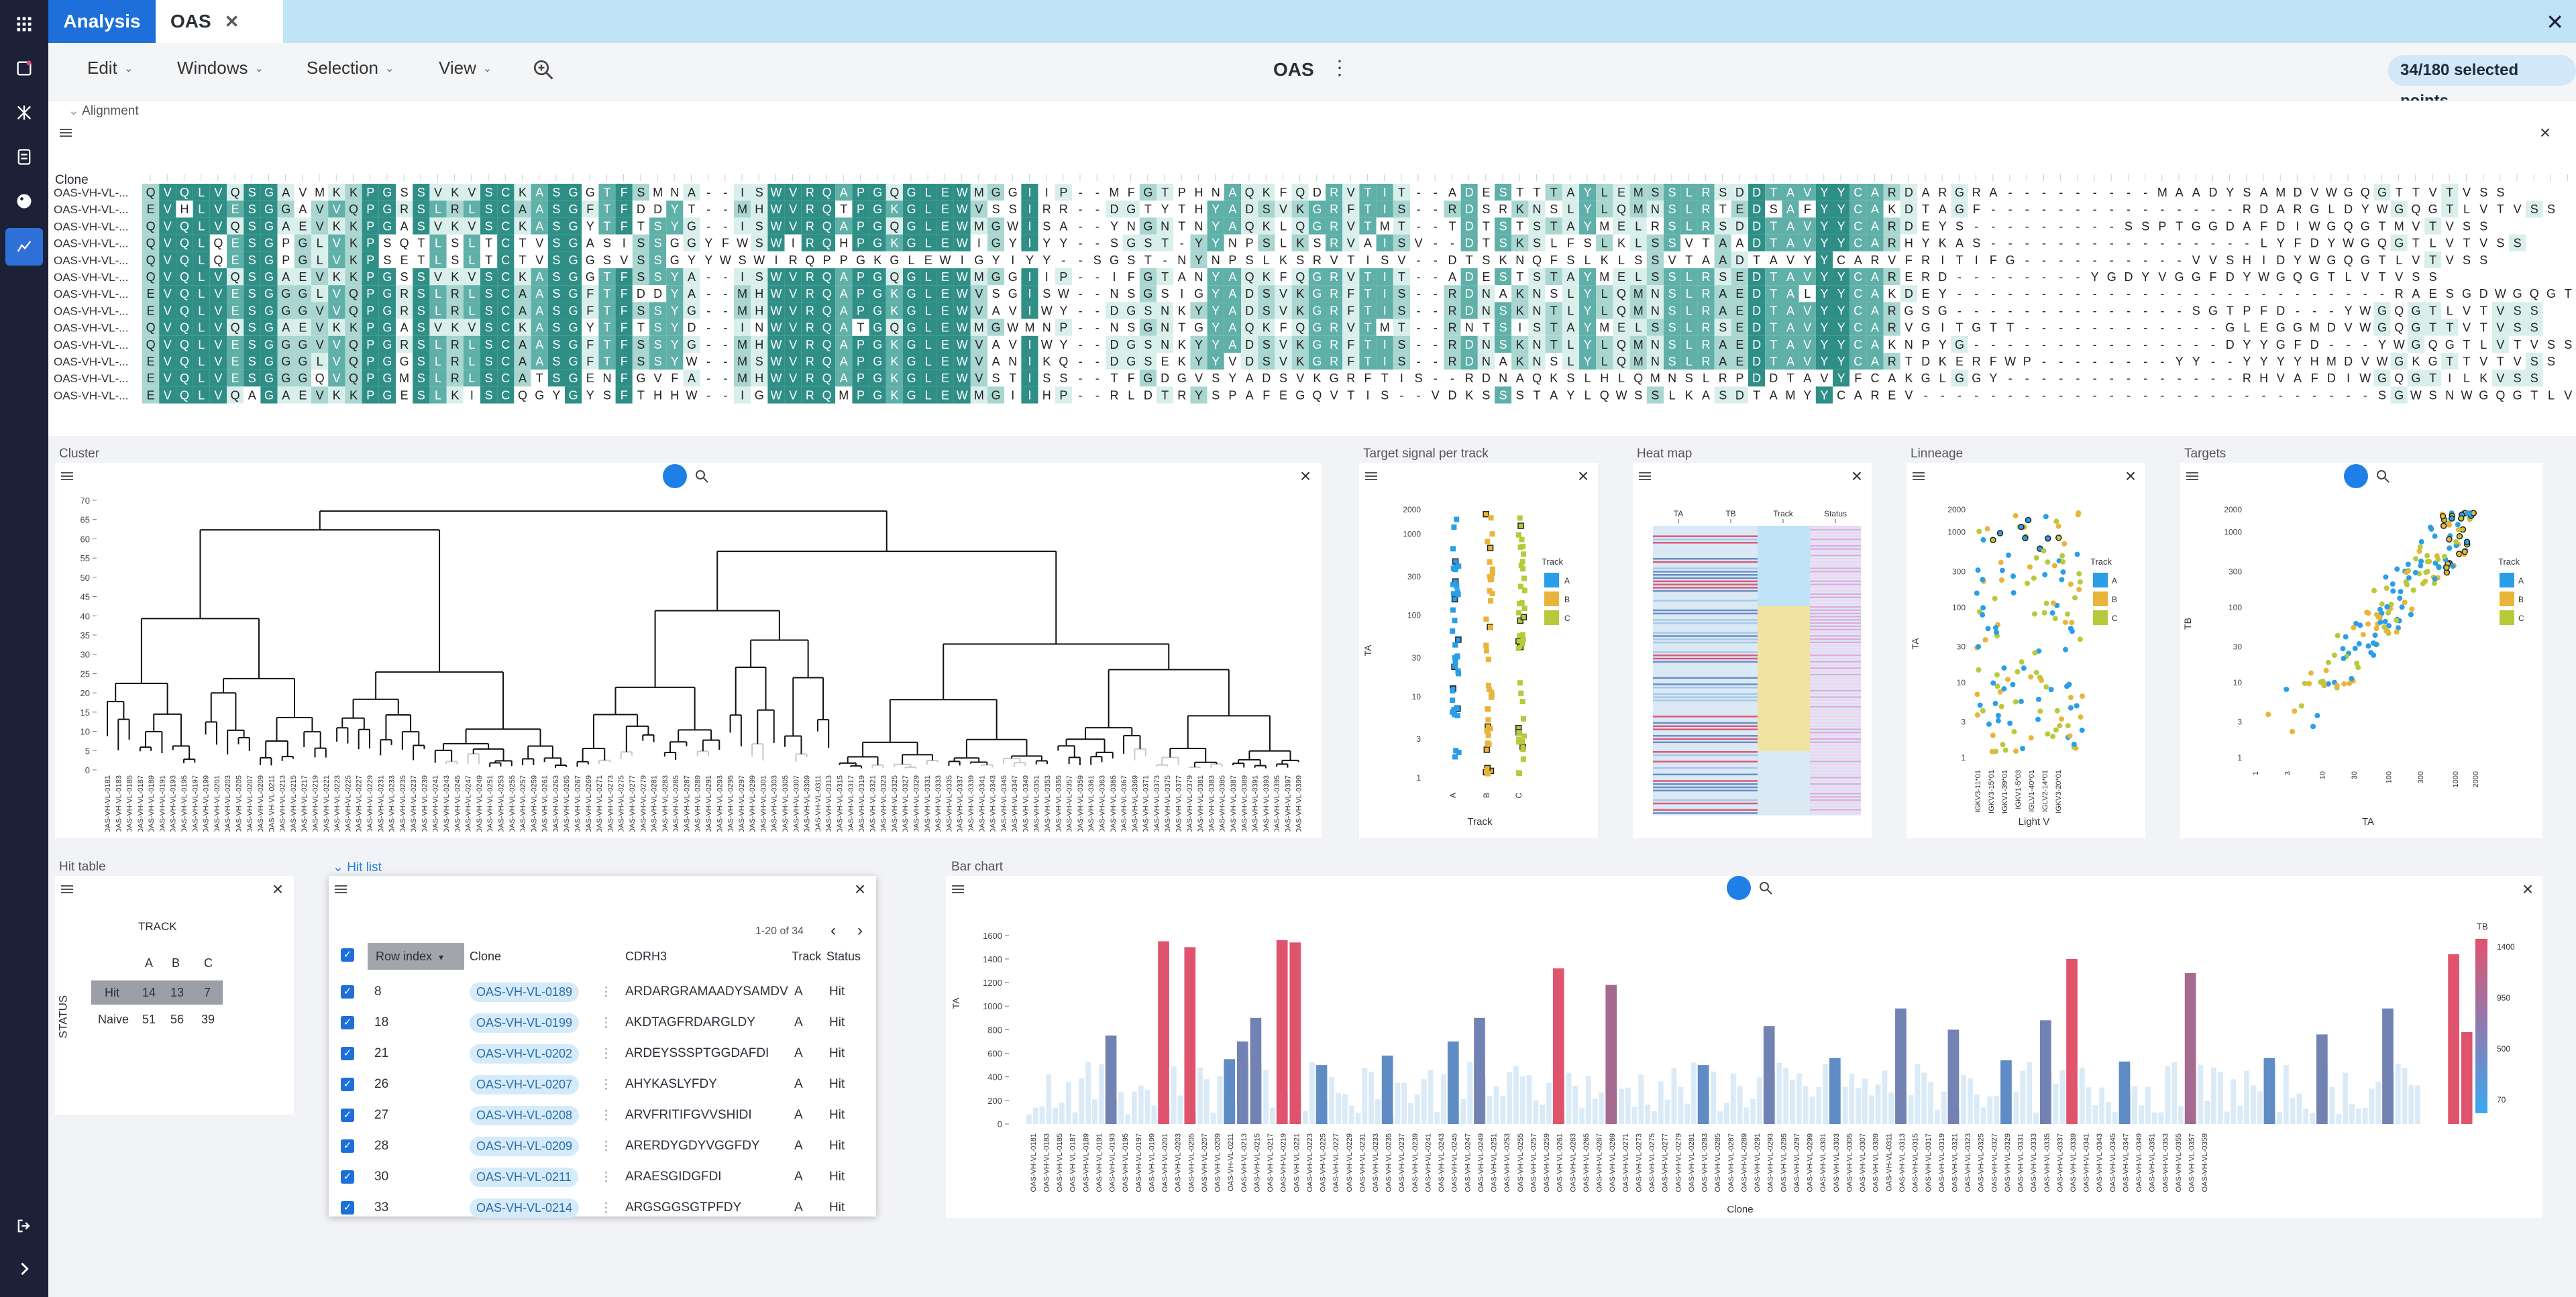  Describe the element at coordinates (1249, 328) in the screenshot. I see `residue-letter: Q` at that location.